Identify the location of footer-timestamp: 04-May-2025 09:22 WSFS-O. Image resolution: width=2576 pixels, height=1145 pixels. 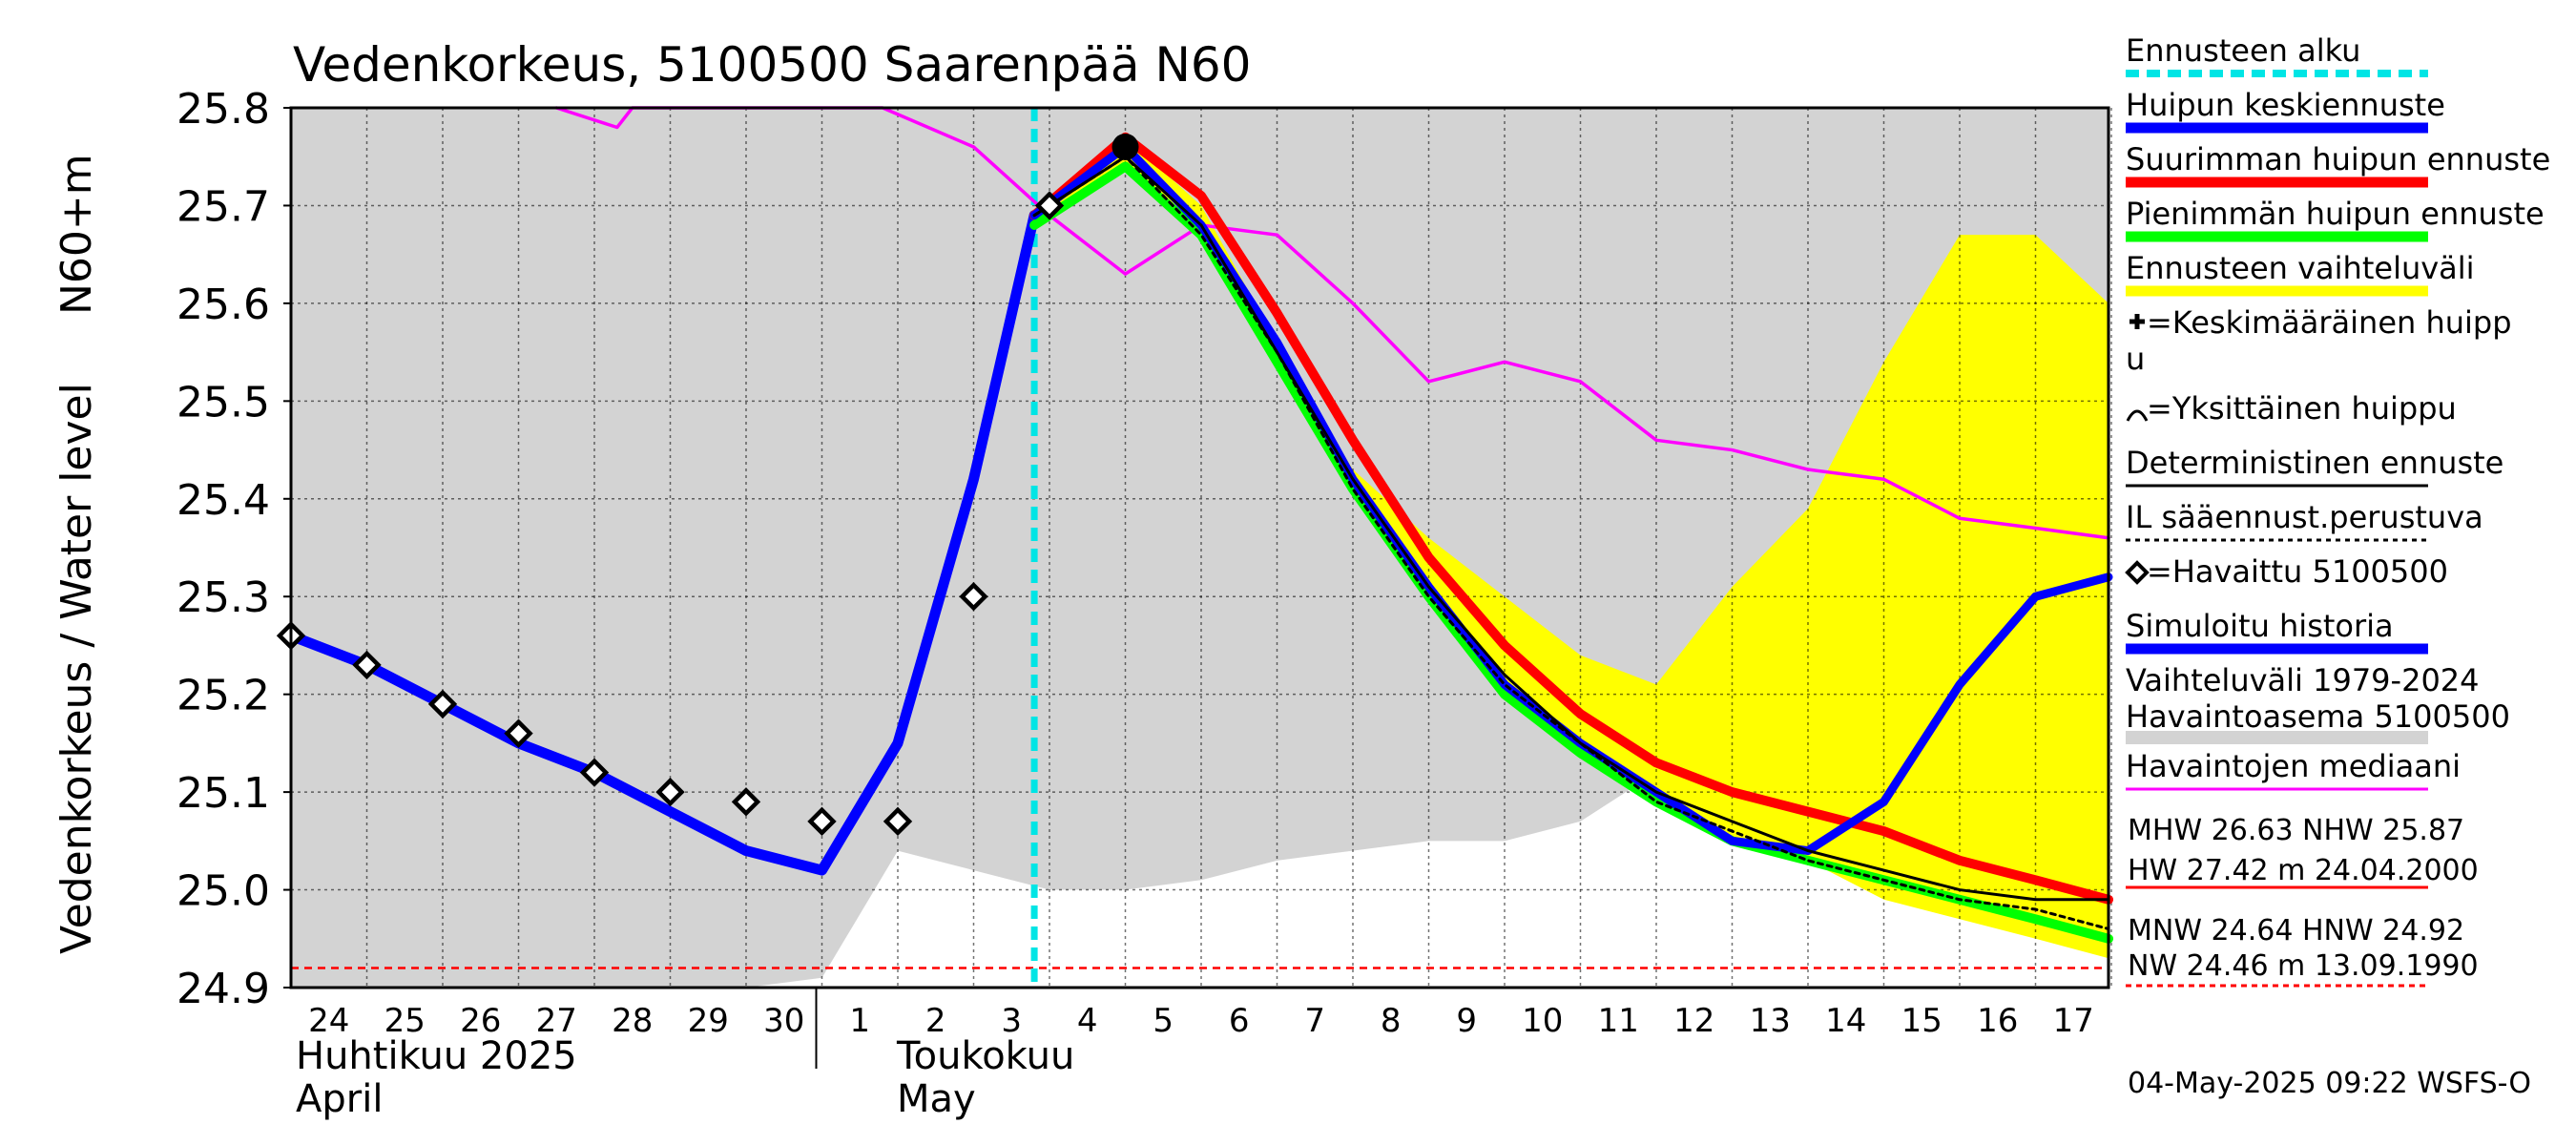
(2329, 1083).